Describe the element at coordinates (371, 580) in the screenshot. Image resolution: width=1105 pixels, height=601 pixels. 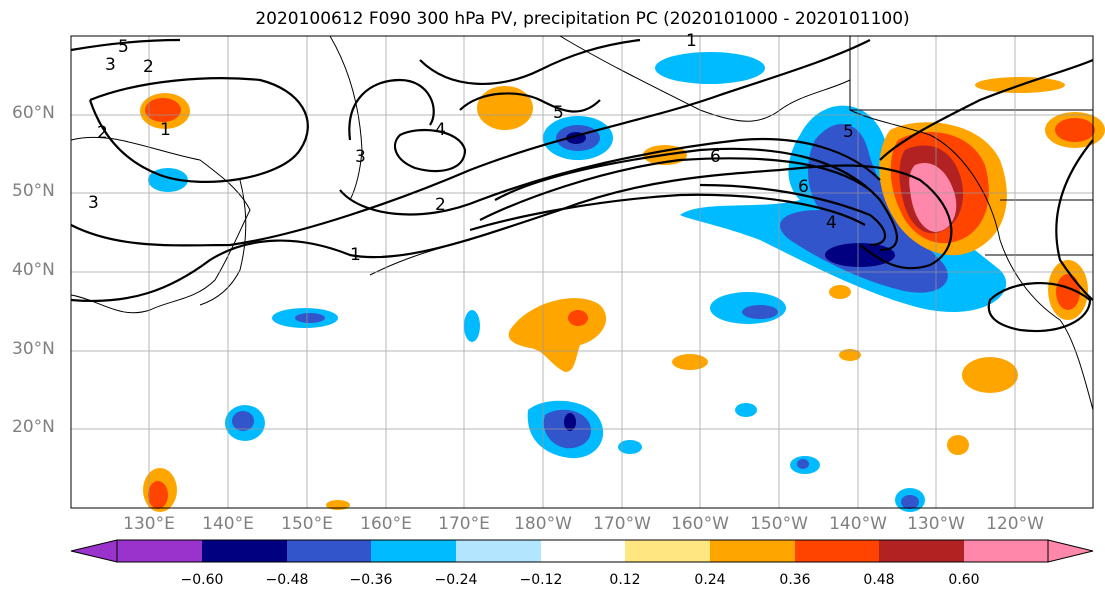
I see `colorbar-tick-label: −0.36` at that location.